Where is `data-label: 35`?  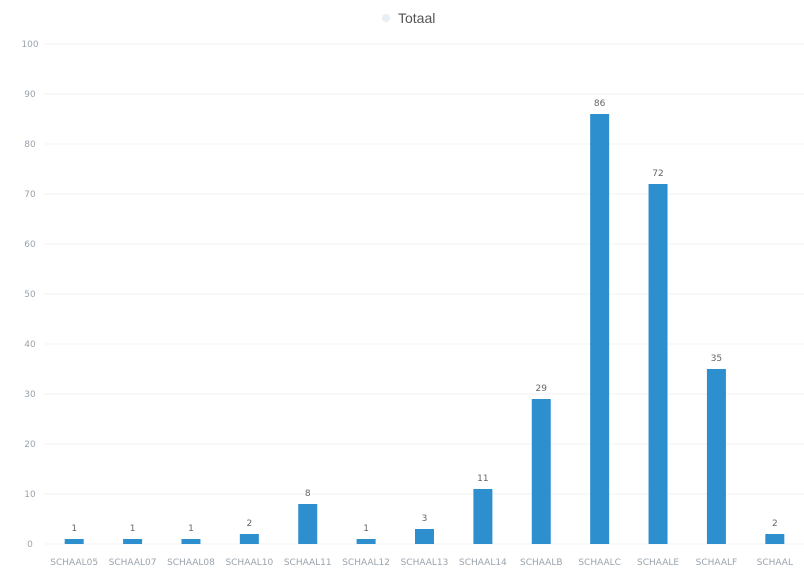
data-label: 35 is located at coordinates (716, 359).